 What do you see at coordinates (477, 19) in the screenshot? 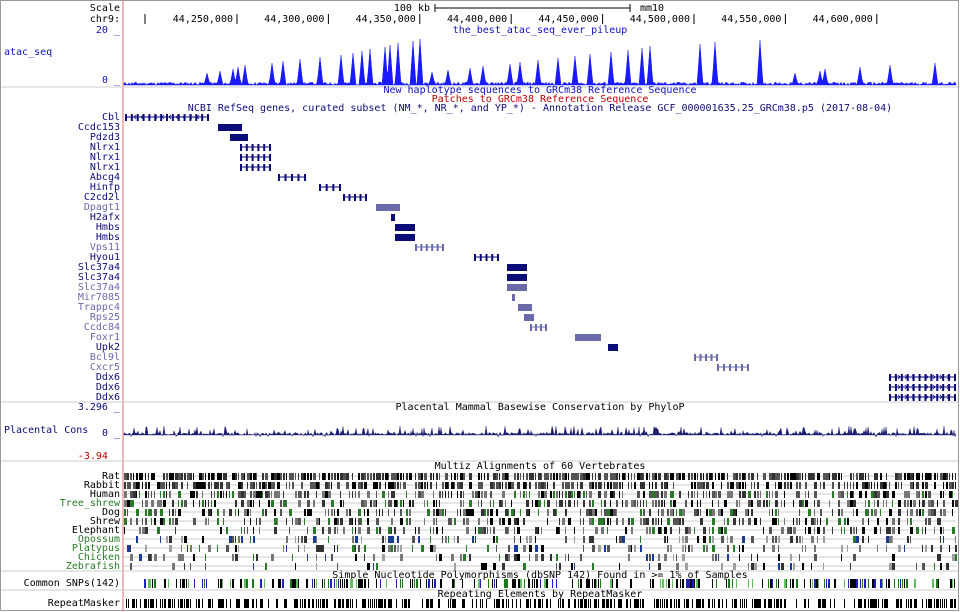
I see `ruler-position: 44,400,000` at bounding box center [477, 19].